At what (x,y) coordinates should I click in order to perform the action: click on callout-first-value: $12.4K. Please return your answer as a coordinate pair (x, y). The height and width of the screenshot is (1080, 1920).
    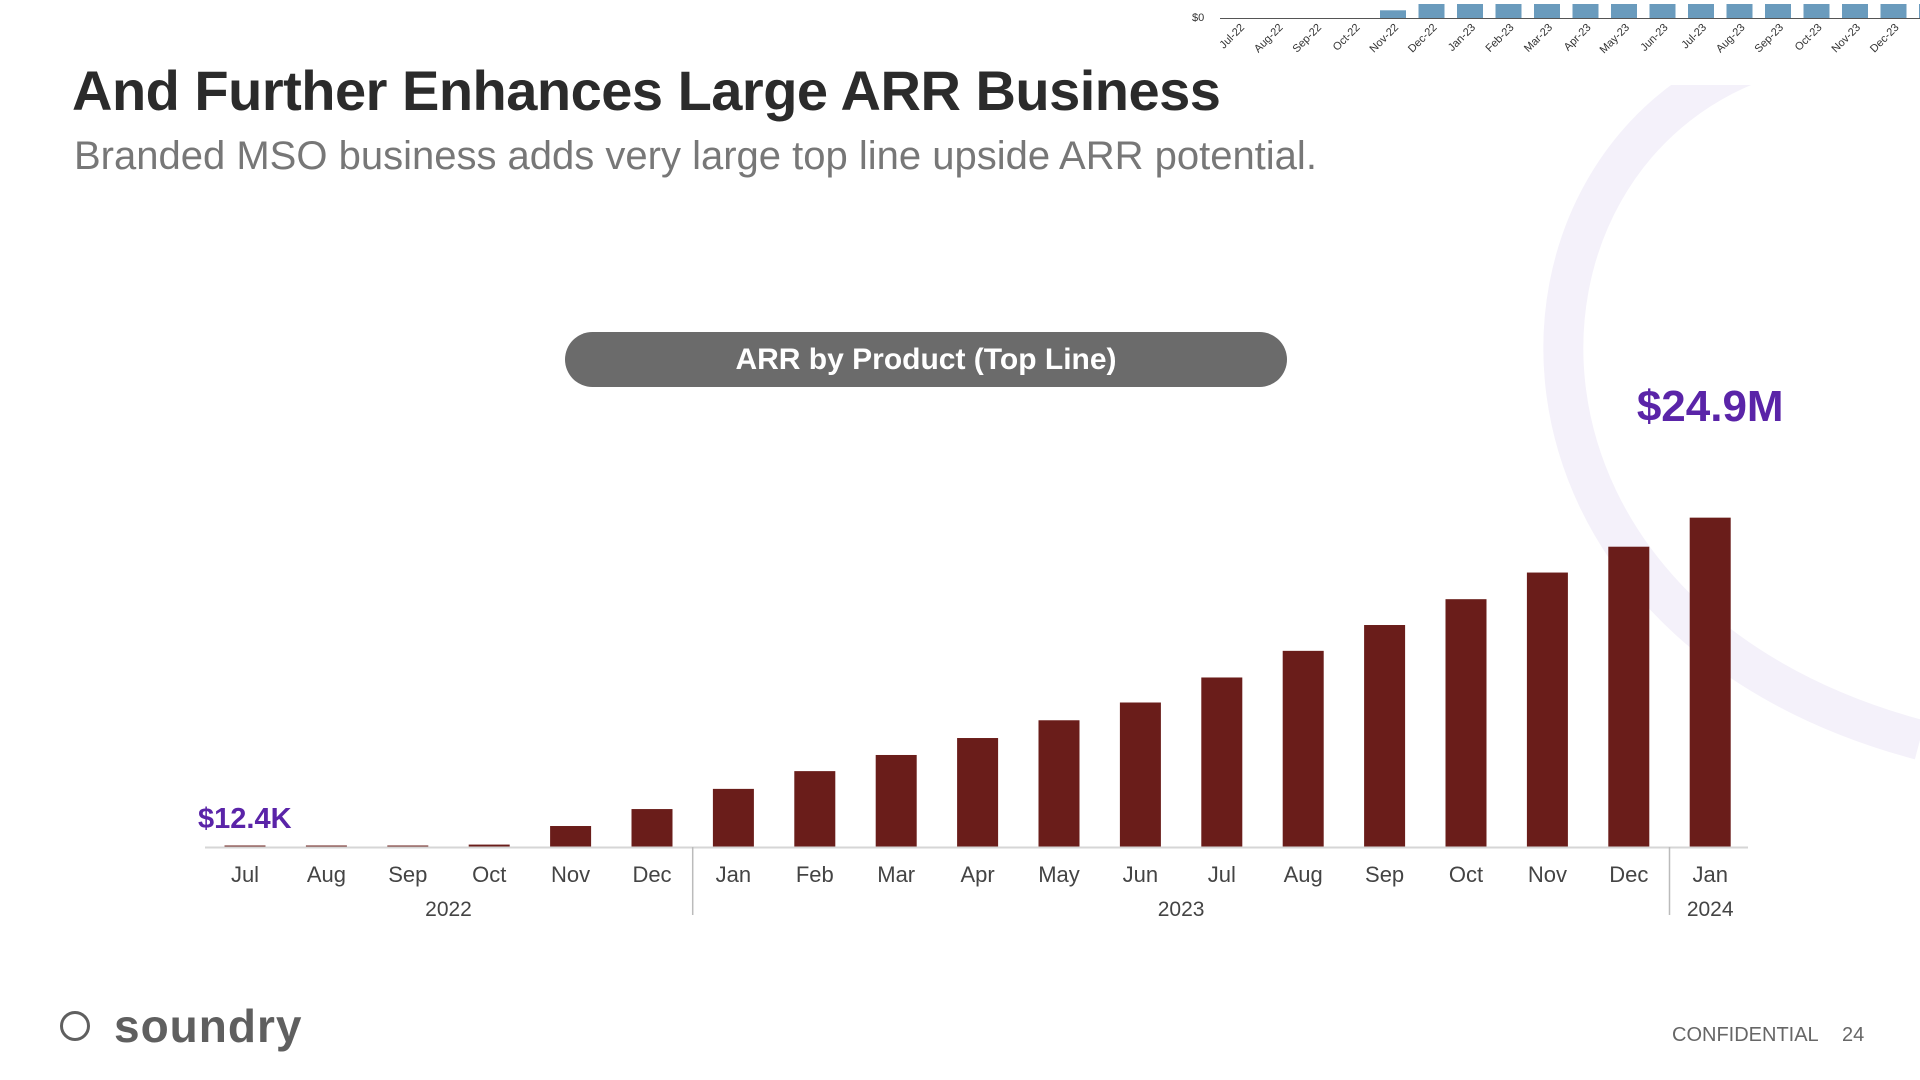
    Looking at the image, I should click on (245, 819).